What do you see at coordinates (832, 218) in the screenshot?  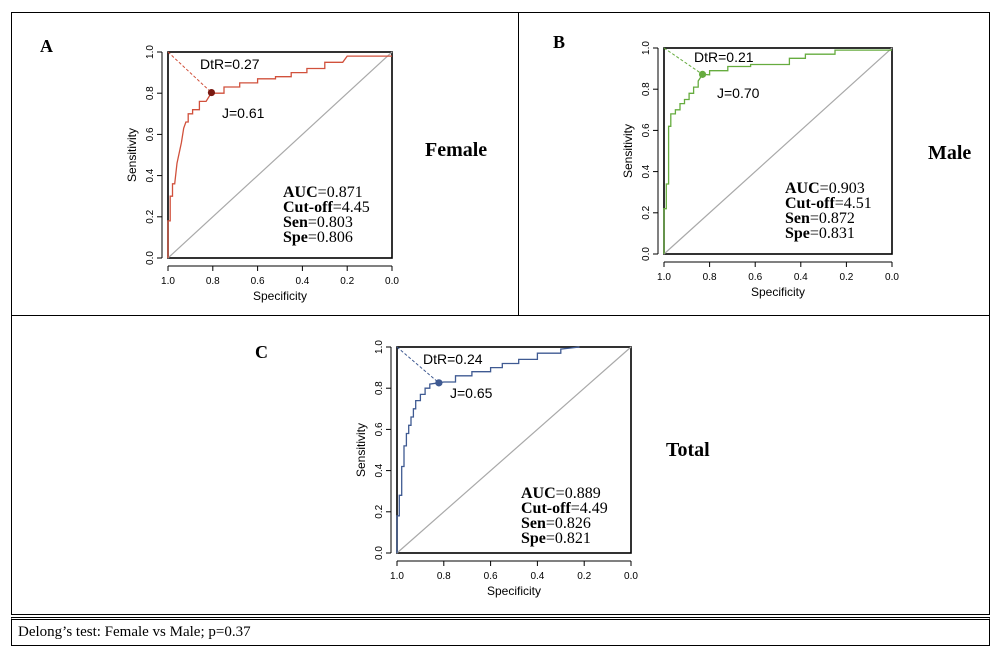 I see `stat-value: =0.872` at bounding box center [832, 218].